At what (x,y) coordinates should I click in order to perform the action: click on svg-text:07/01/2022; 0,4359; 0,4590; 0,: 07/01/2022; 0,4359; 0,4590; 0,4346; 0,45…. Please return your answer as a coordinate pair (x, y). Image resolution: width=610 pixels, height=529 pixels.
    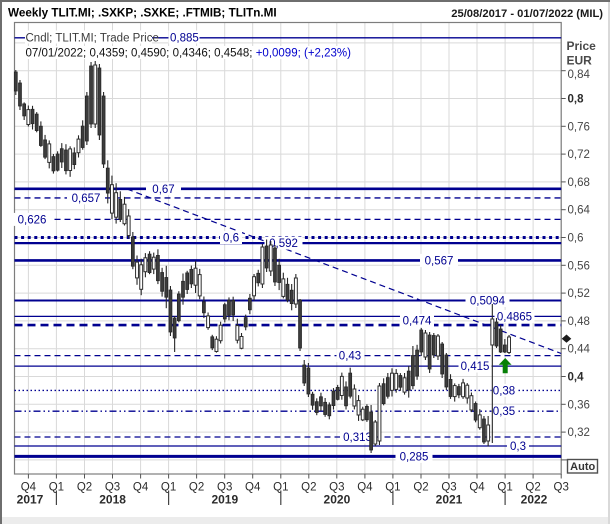
    Looking at the image, I should click on (189, 54).